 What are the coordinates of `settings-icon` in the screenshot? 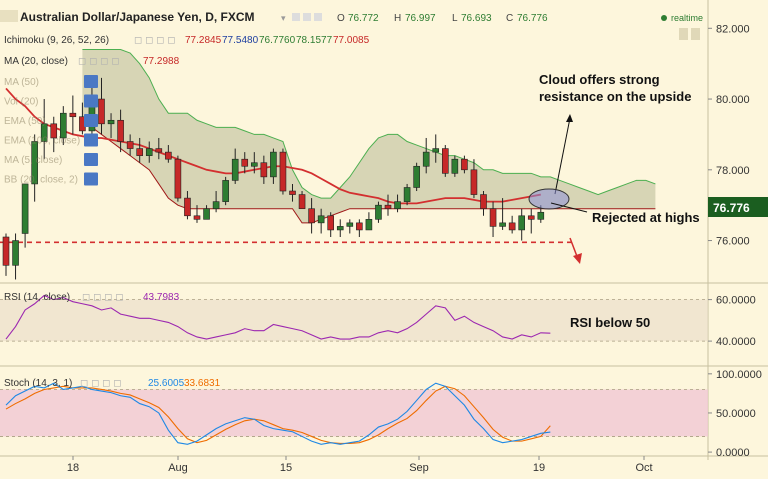 It's located at (296, 17).